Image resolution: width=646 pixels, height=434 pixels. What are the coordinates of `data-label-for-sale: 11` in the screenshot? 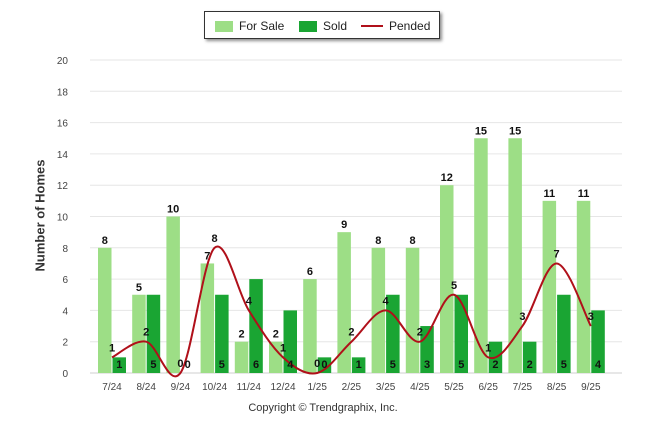 It's located at (584, 194).